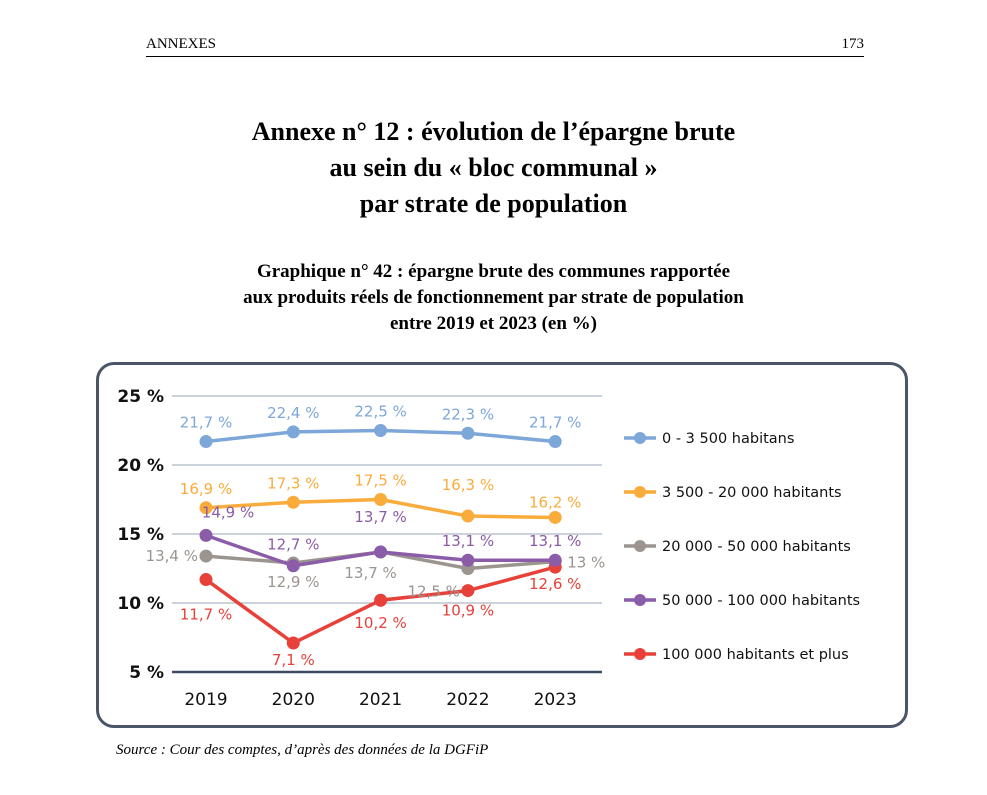  Describe the element at coordinates (140, 466) in the screenshot. I see `y-tick-label: 20 %` at that location.